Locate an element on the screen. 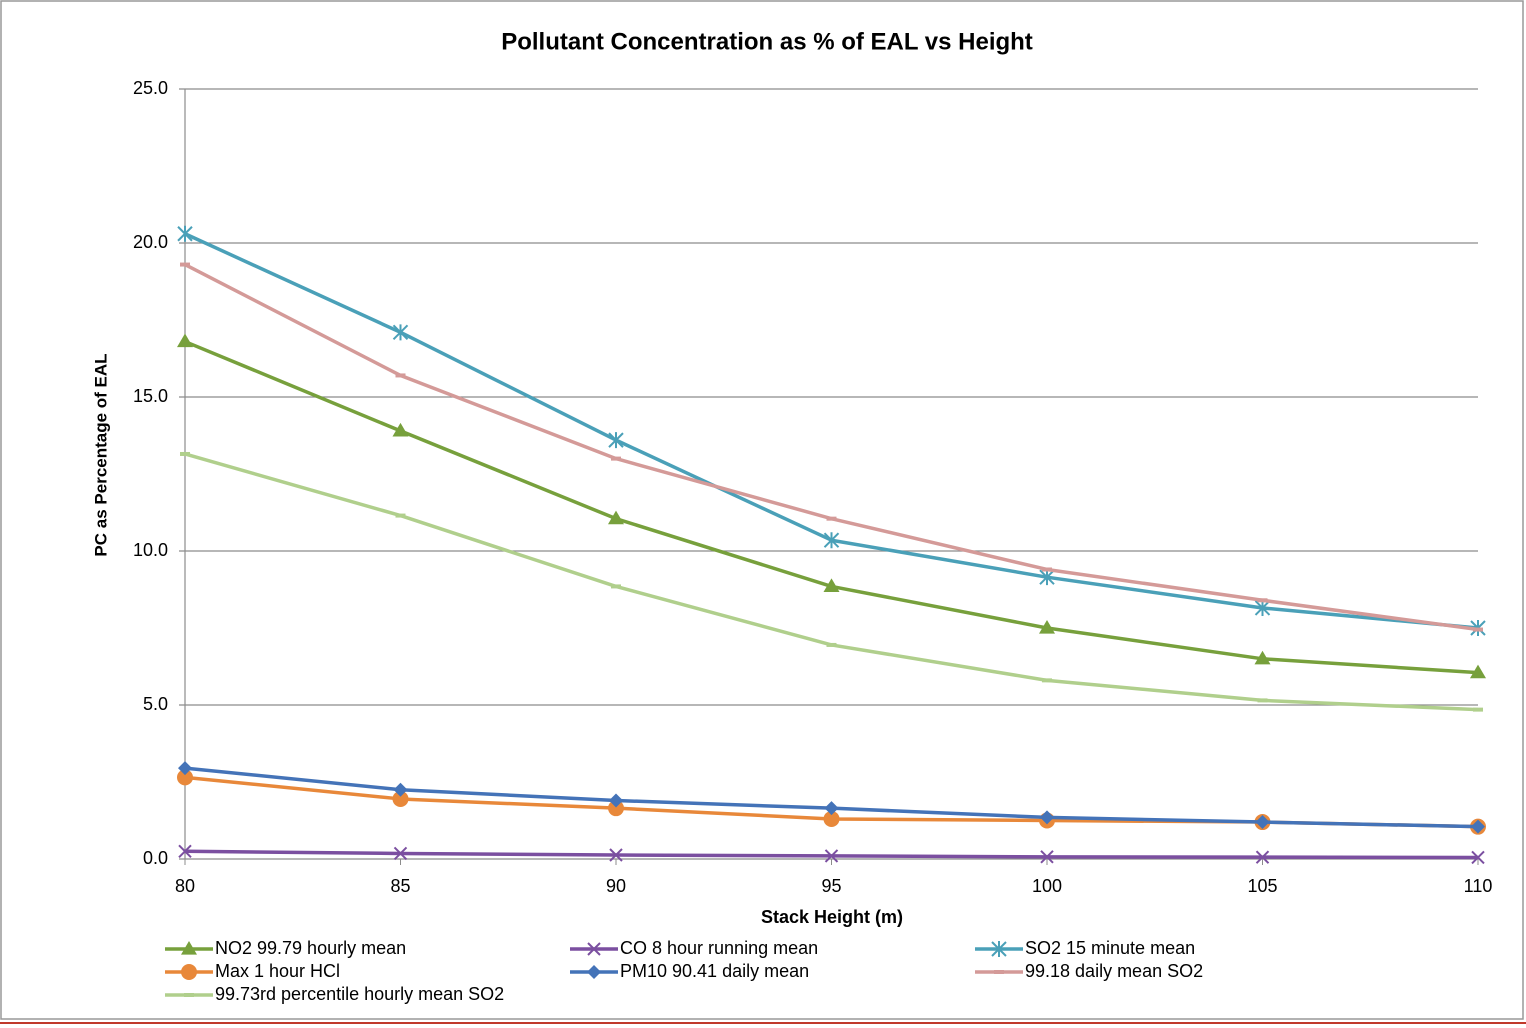 The width and height of the screenshot is (1526, 1028). legend-label: 99.18 daily mean SO2 is located at coordinates (1114, 971).